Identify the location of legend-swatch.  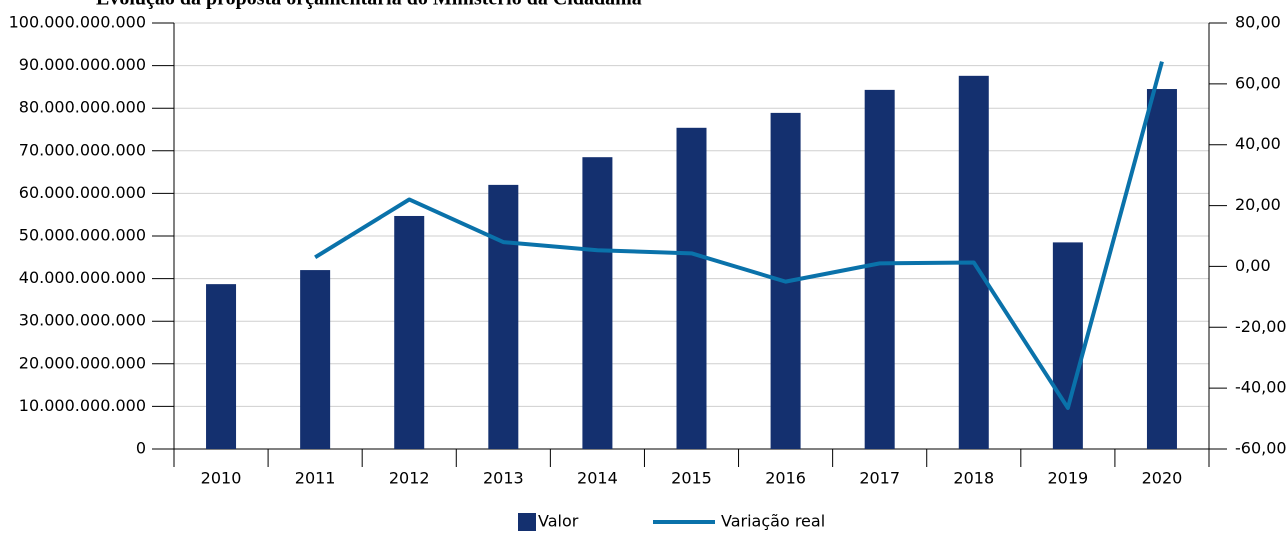
(527, 522).